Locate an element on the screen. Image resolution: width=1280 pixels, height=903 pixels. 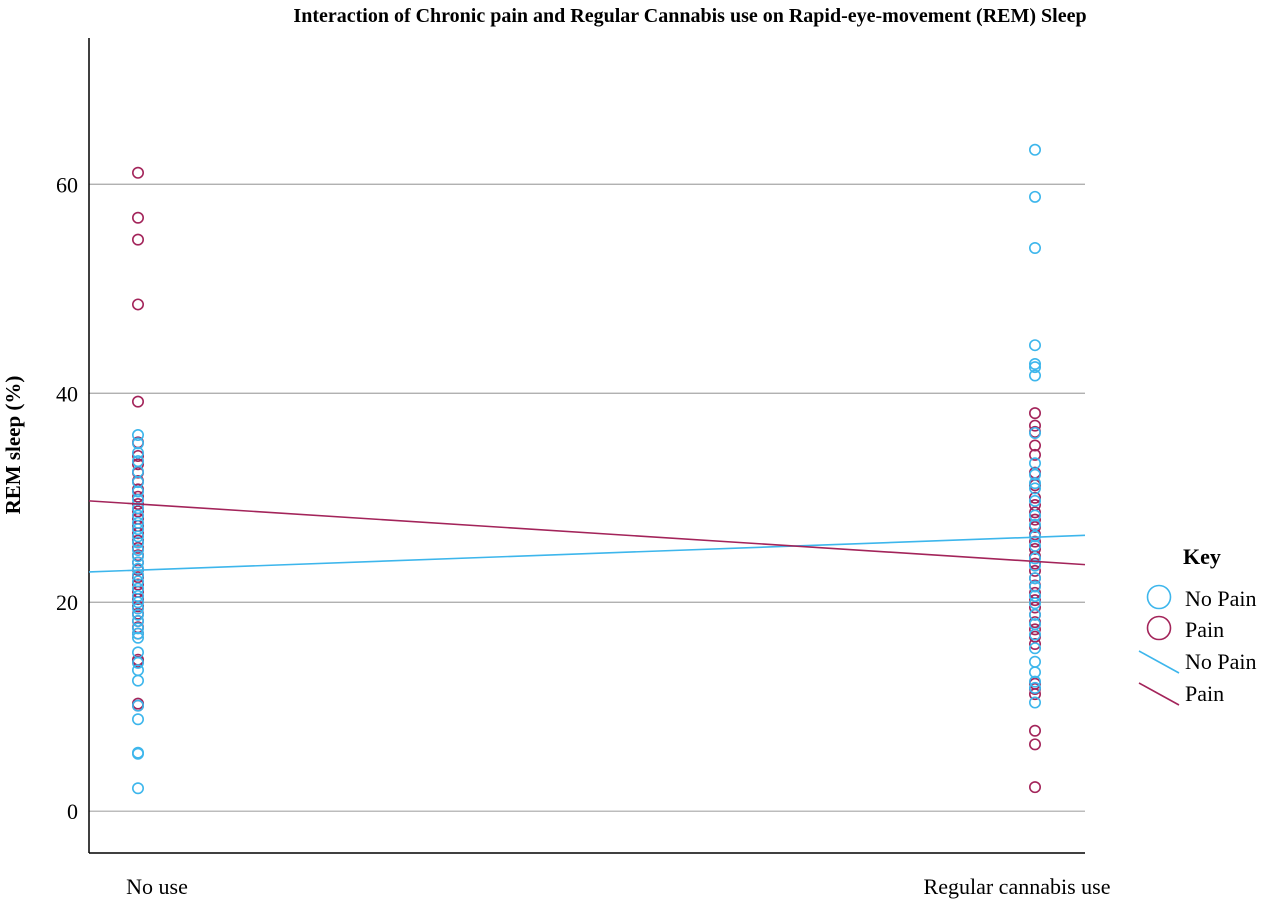
legend-4-label: Pain is located at coordinates (1204, 693).